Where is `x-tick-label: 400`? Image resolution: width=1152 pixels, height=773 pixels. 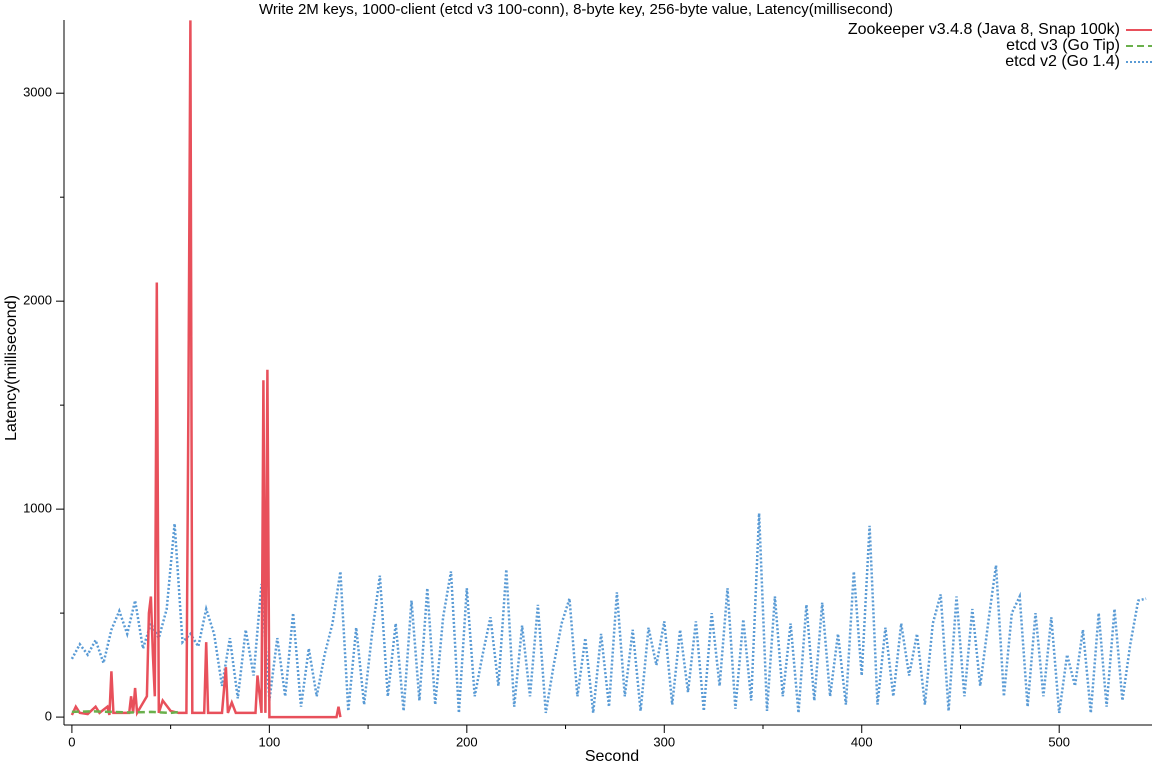 x-tick-label: 400 is located at coordinates (862, 741).